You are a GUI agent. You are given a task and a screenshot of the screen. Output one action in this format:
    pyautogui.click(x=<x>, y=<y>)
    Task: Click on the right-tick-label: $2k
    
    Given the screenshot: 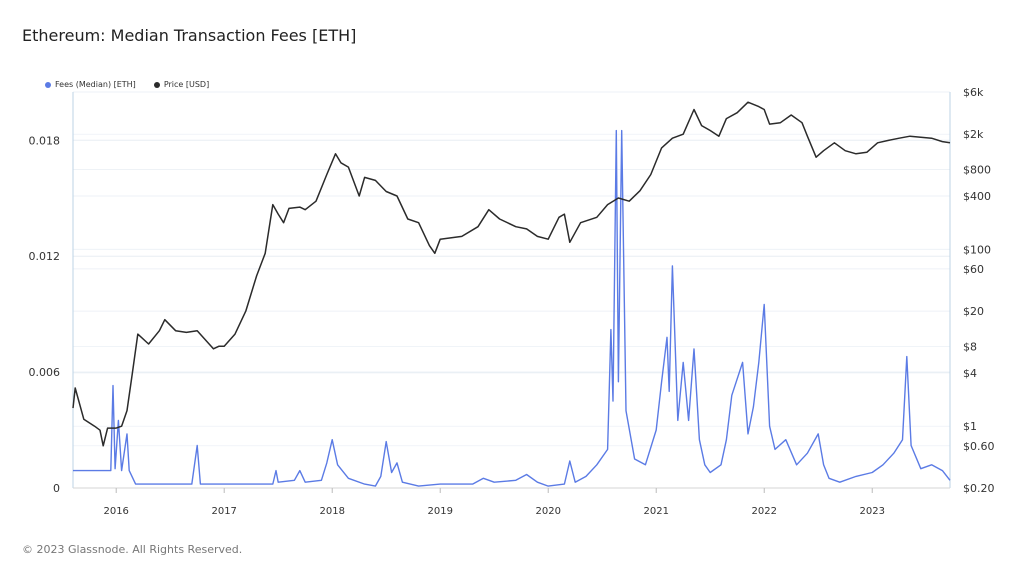 What is the action you would take?
    pyautogui.click(x=973, y=134)
    